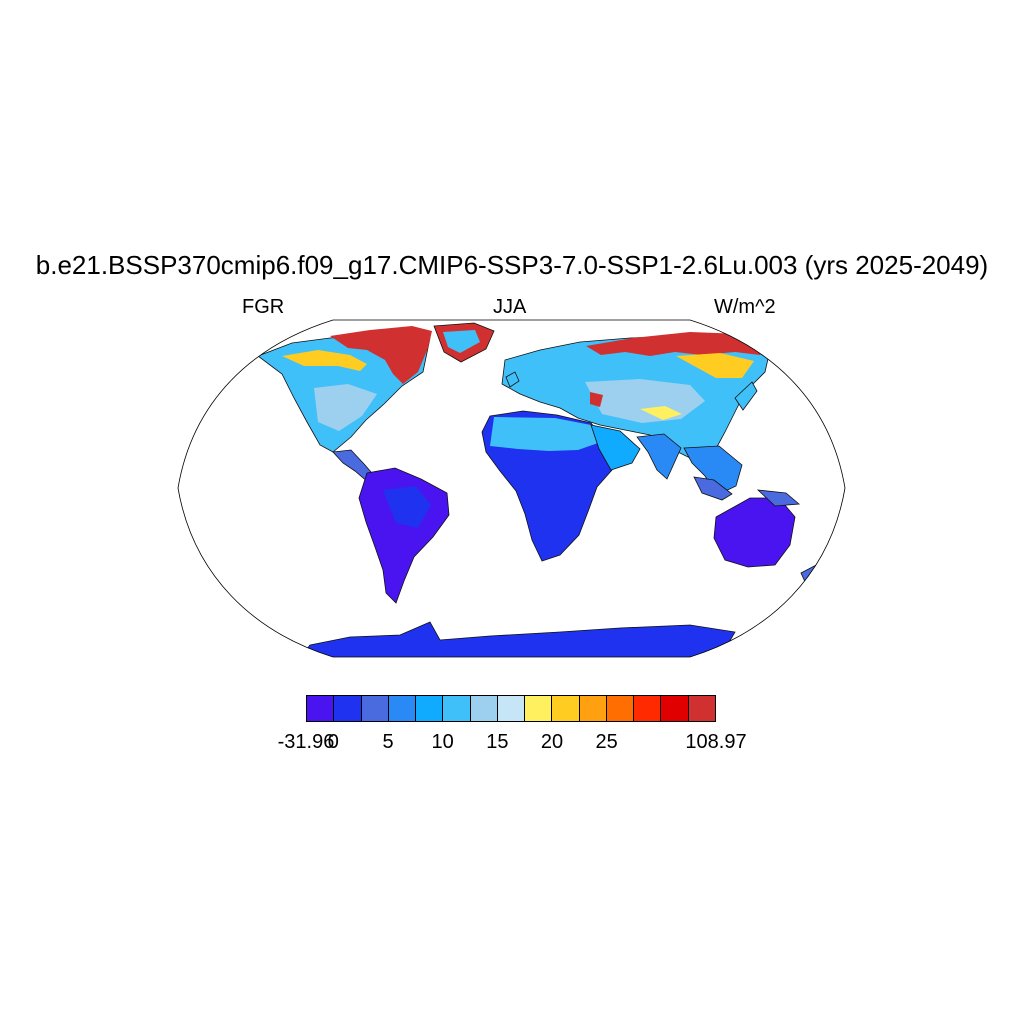 The height and width of the screenshot is (1024, 1024). What do you see at coordinates (746, 396) in the screenshot?
I see `japan-land` at bounding box center [746, 396].